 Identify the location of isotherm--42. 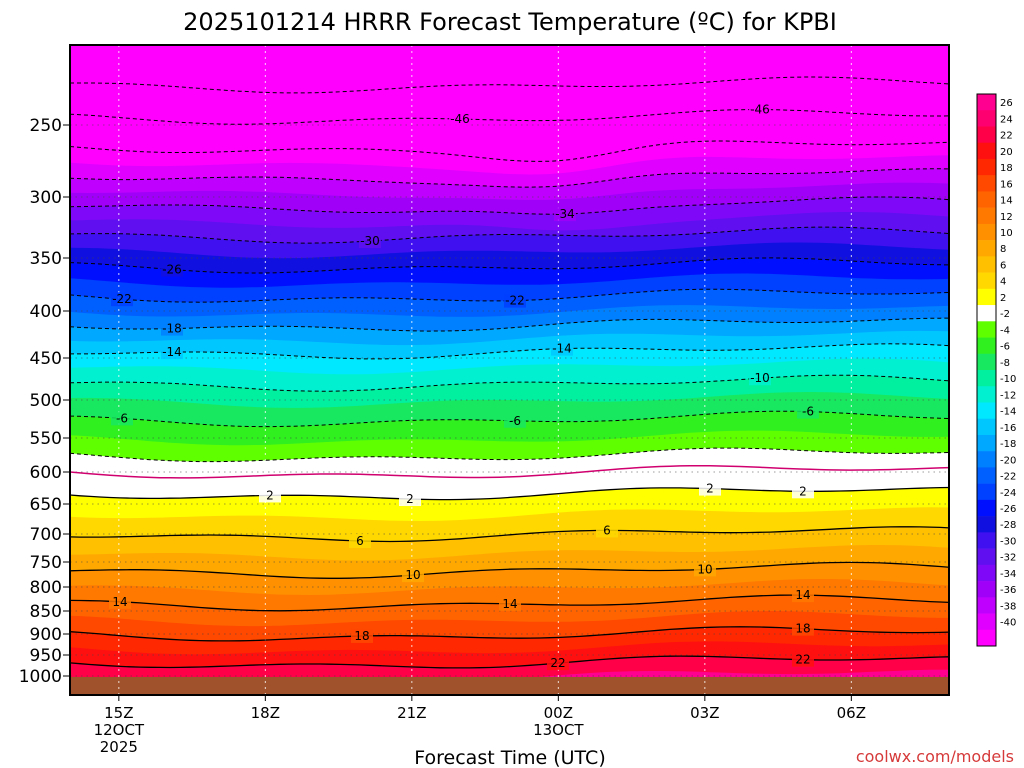
(509, 151).